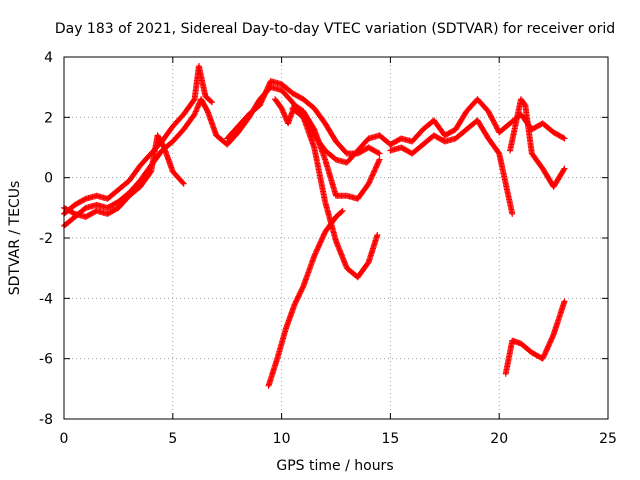 The image size is (640, 480). I want to click on series-arc-mid, so click(303, 117).